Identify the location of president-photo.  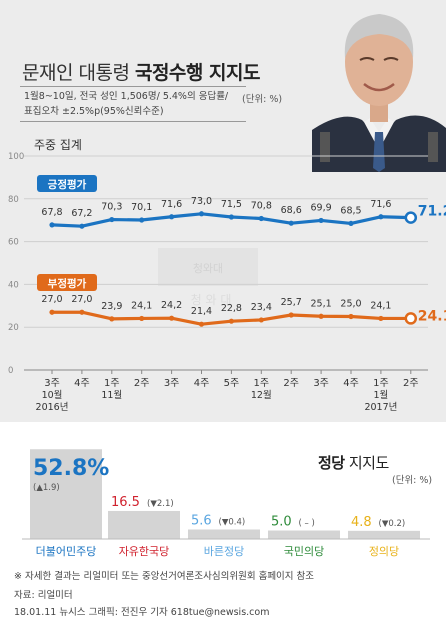
(379, 86).